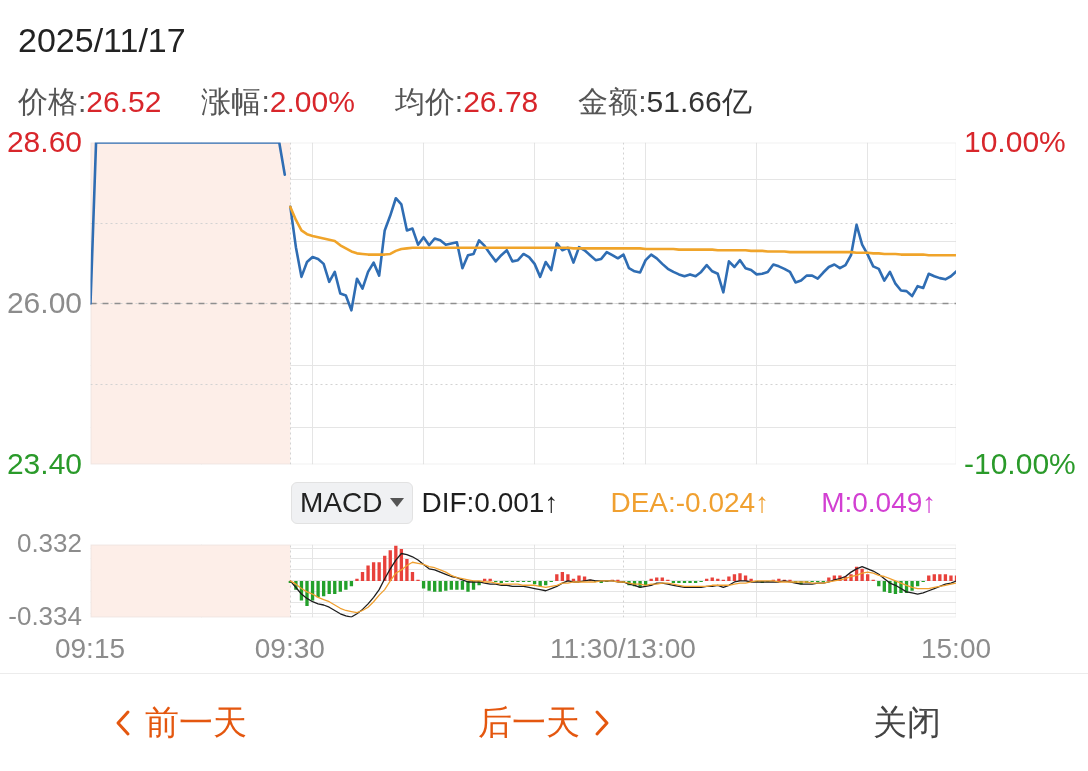 The height and width of the screenshot is (771, 1088). What do you see at coordinates (906, 723) in the screenshot?
I see `text: 关闭` at bounding box center [906, 723].